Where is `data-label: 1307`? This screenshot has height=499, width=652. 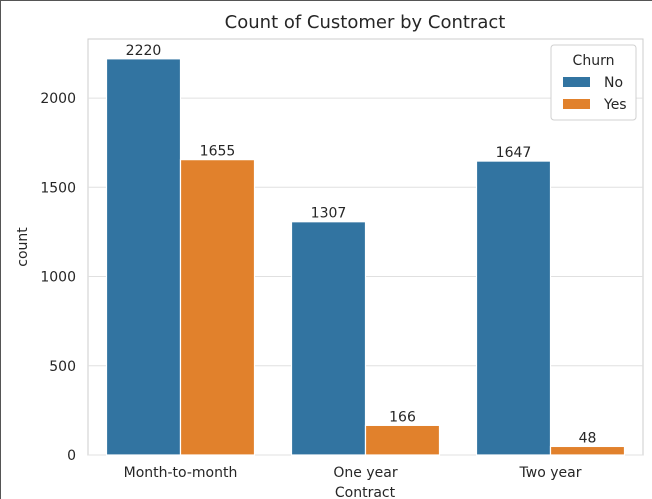 data-label: 1307 is located at coordinates (329, 214).